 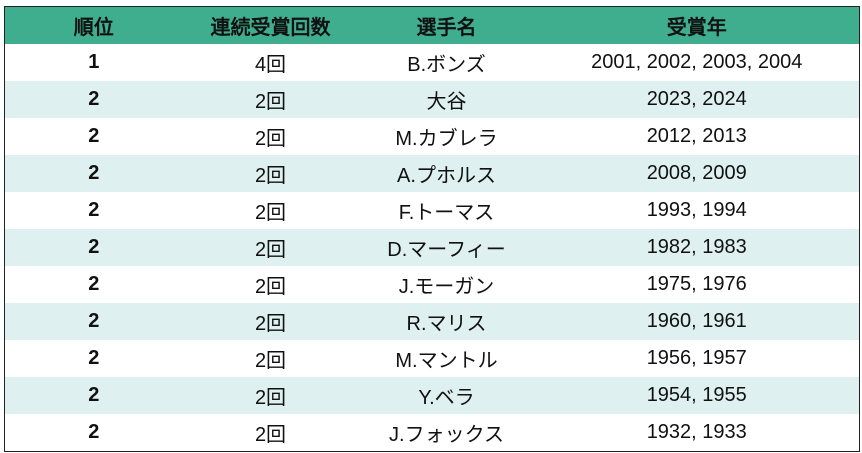 I want to click on table-row: 2 2回 Y.ベラ 1954, 1955, so click(x=432, y=395).